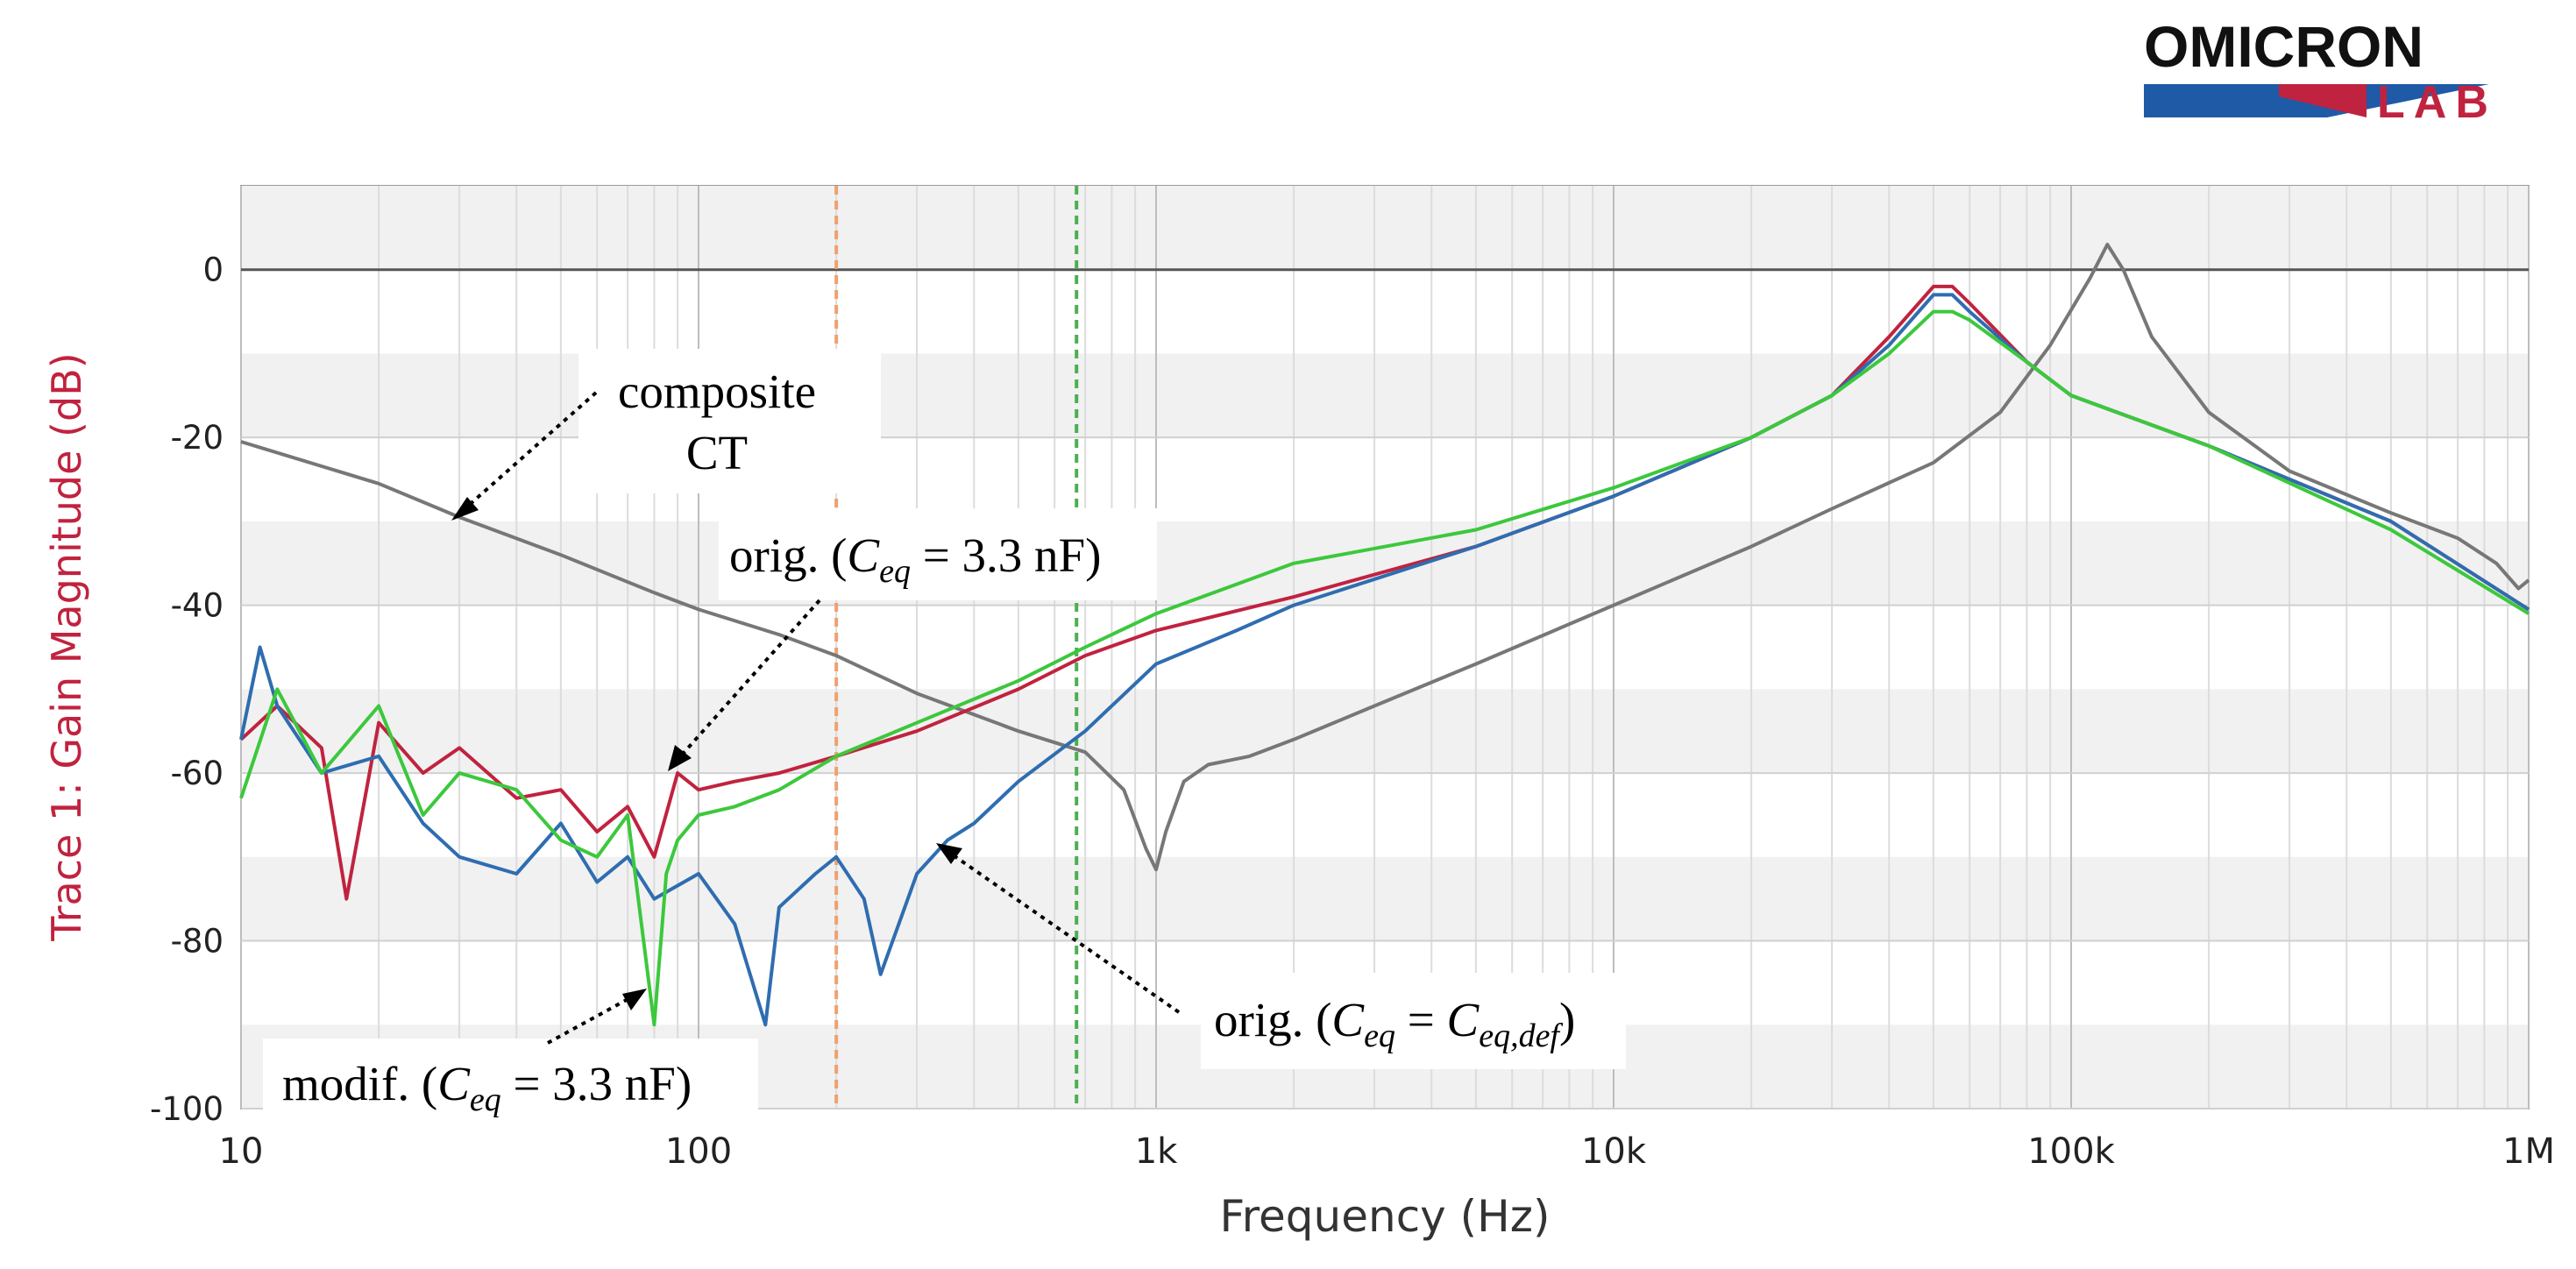  What do you see at coordinates (197, 942) in the screenshot?
I see `y-tick-label: -80` at bounding box center [197, 942].